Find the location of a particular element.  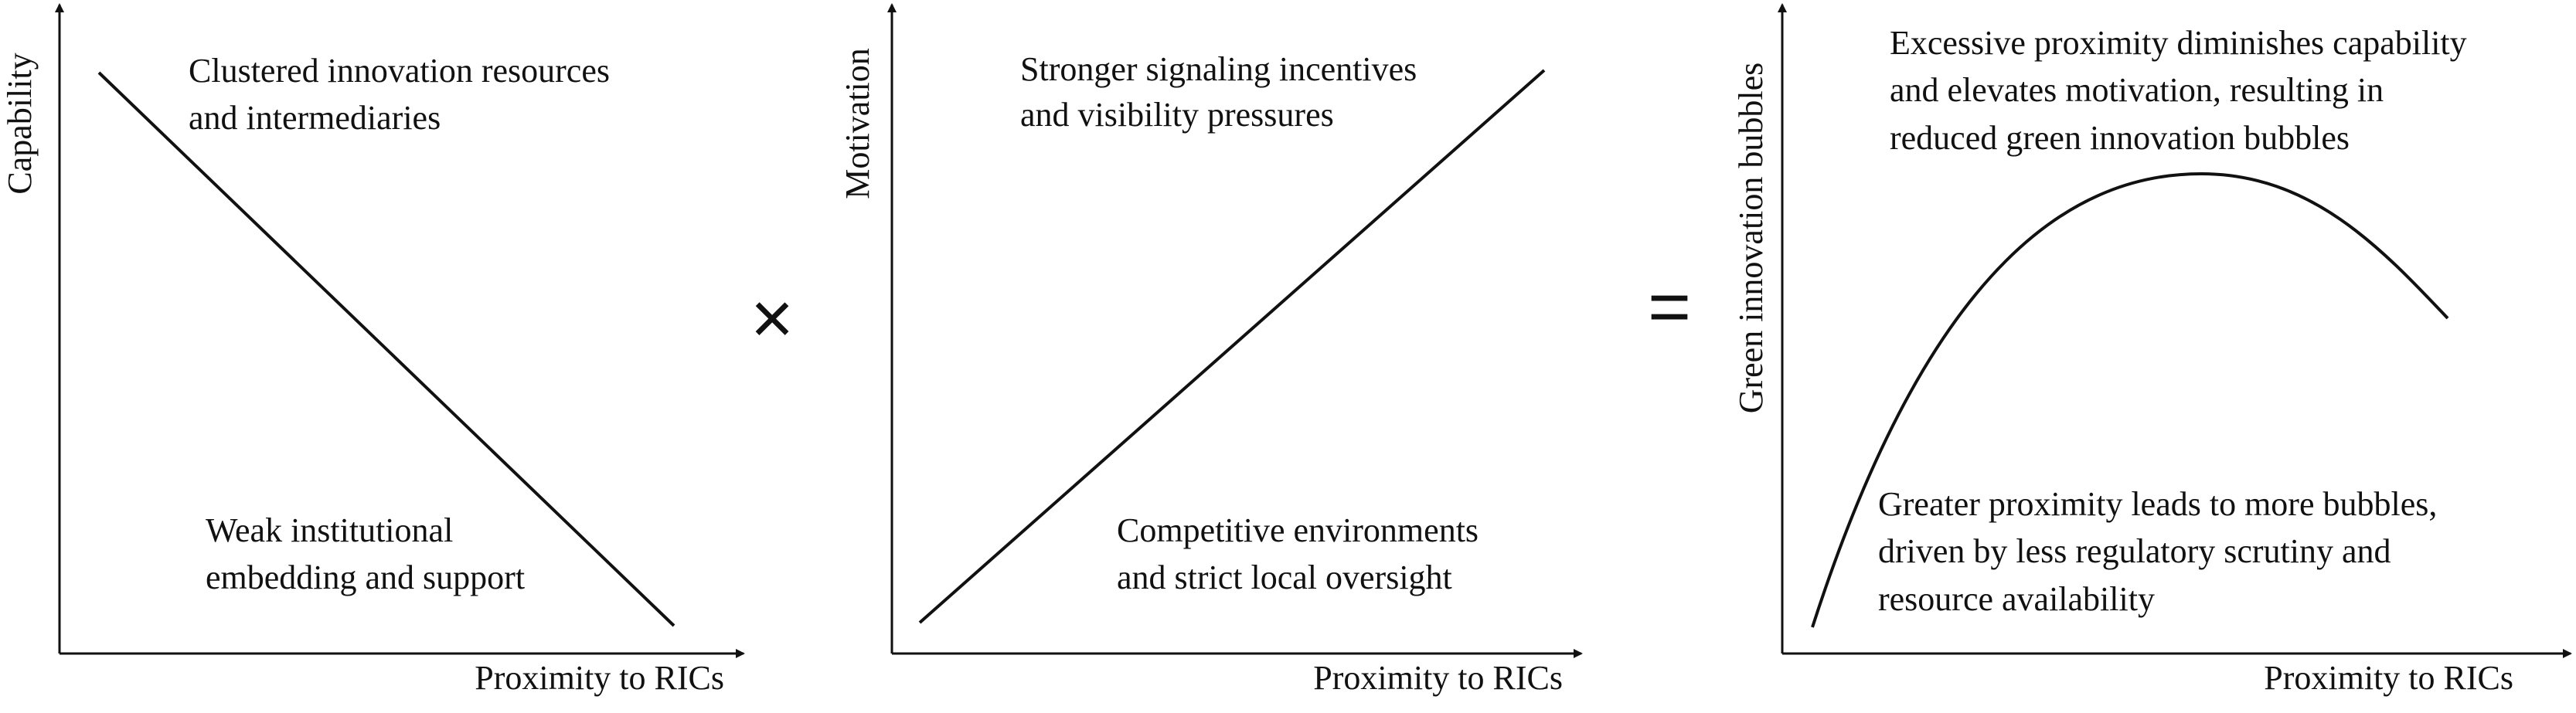

annotation: and intermediaries is located at coordinates (315, 118).